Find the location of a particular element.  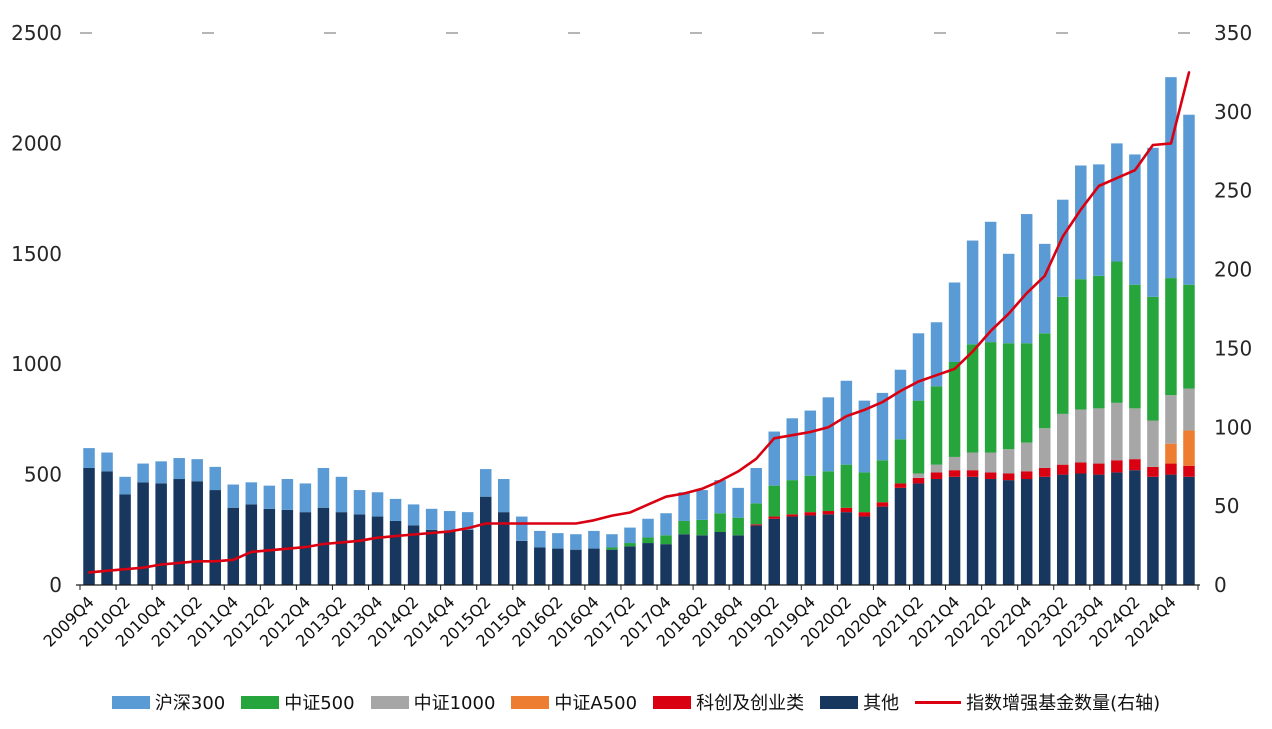

legend-item: 其他 is located at coordinates (859, 702).